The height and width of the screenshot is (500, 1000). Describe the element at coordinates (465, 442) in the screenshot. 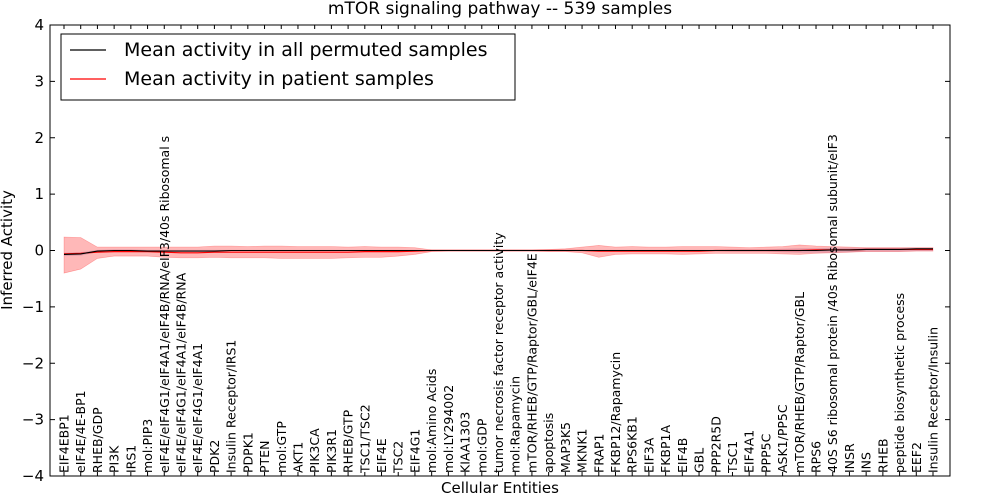

I see `x-tick-label: KIAA1303` at that location.